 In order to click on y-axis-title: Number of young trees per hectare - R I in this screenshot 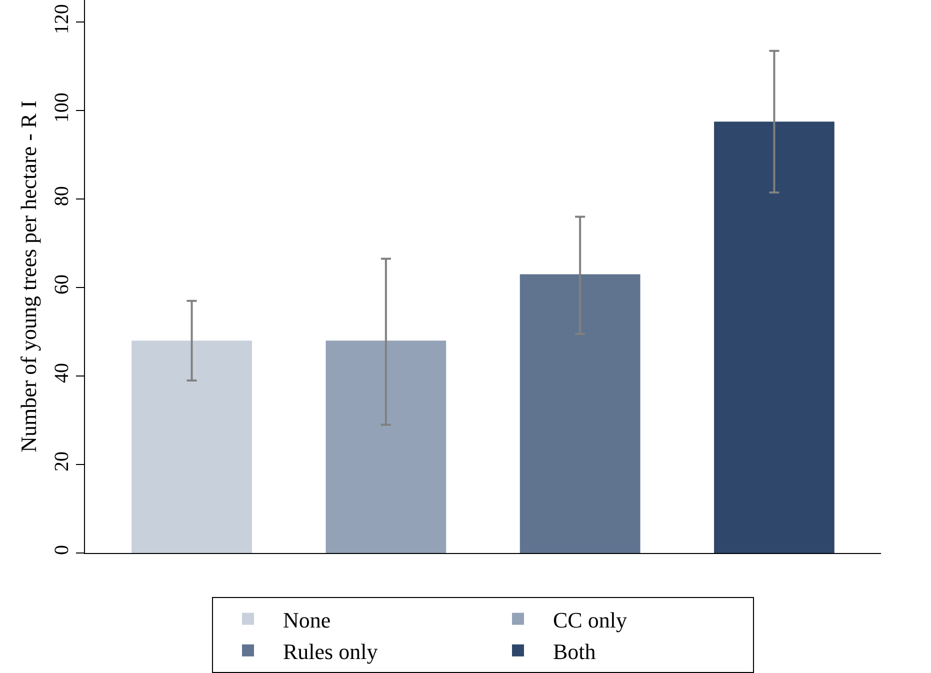, I will do `click(28, 276)`.